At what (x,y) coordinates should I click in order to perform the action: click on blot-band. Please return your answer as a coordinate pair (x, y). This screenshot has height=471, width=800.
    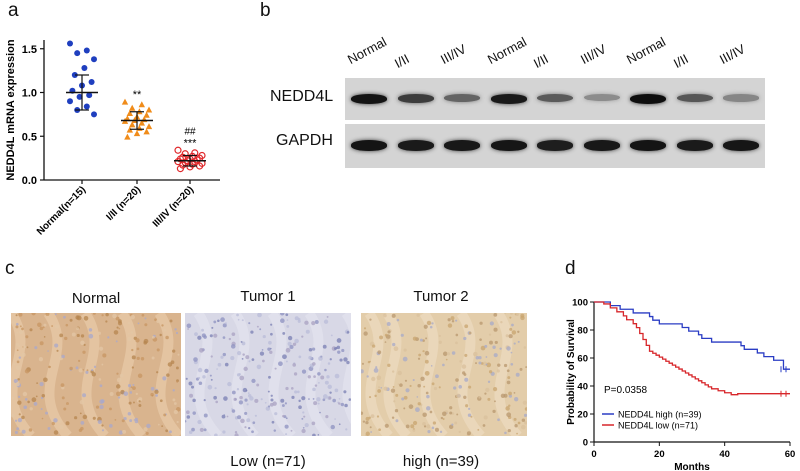
    Looking at the image, I should click on (694, 98).